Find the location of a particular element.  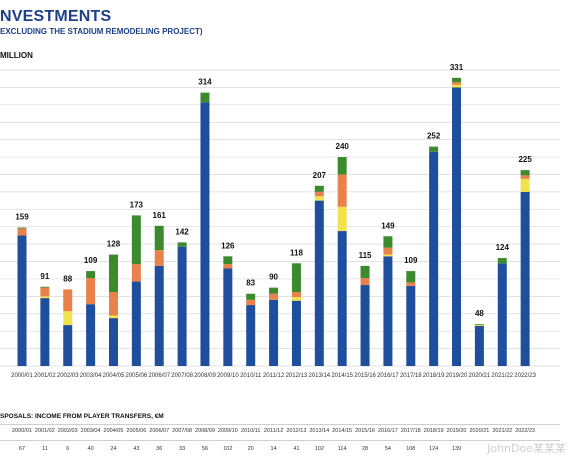

data-label: 126 is located at coordinates (228, 245).